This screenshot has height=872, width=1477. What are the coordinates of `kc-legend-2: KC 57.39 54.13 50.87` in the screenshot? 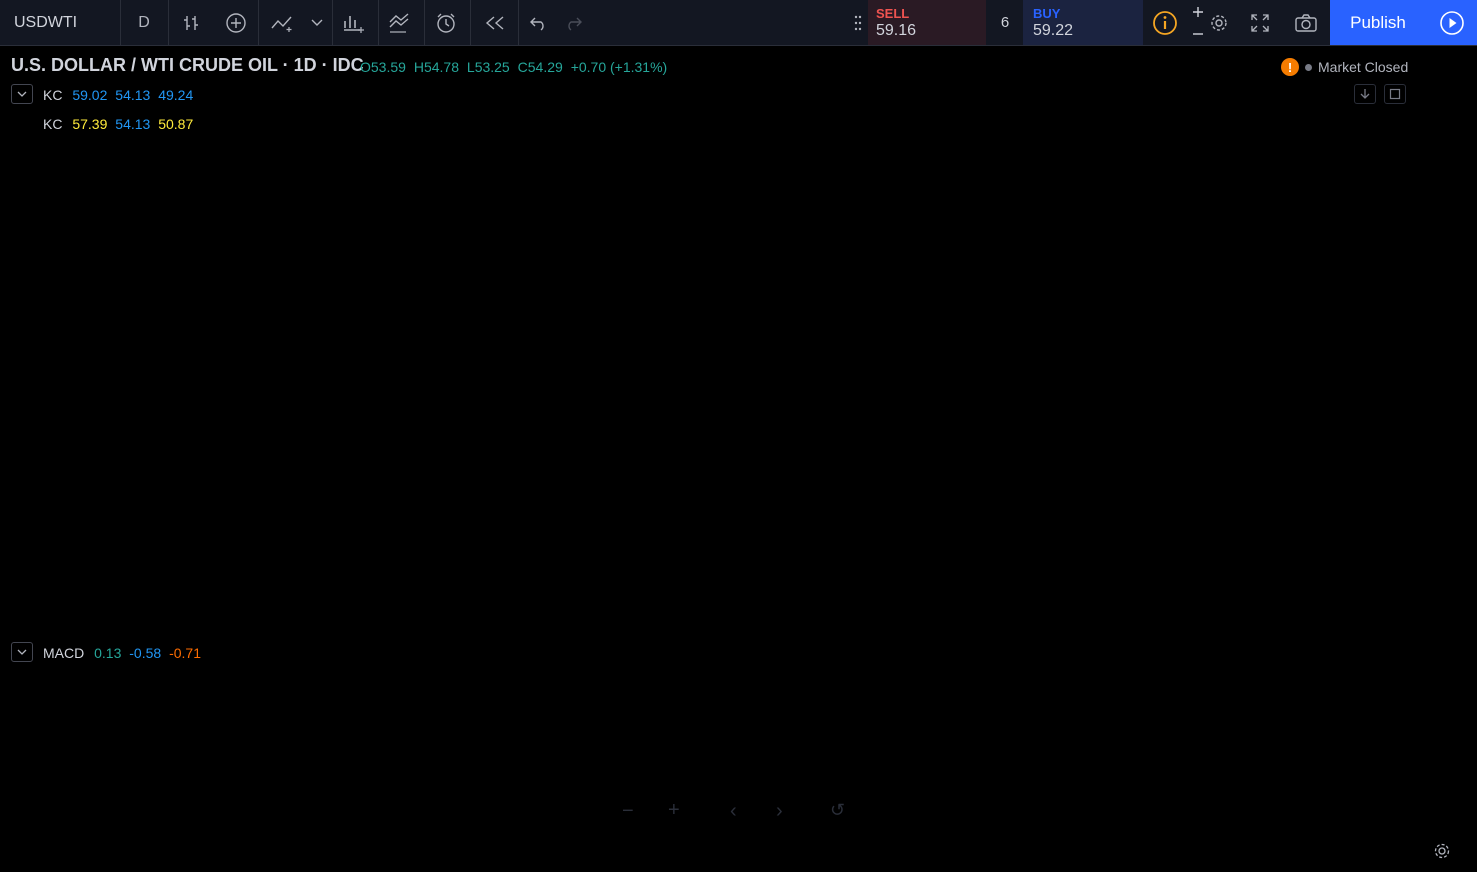 It's located at (118, 124).